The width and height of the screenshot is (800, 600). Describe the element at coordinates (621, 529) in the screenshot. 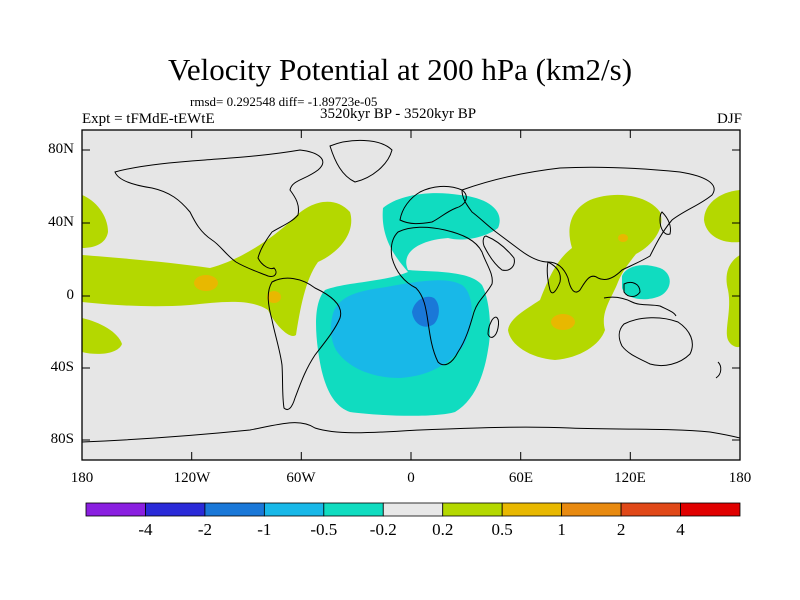

I see `colorbar-label-8: 2` at that location.